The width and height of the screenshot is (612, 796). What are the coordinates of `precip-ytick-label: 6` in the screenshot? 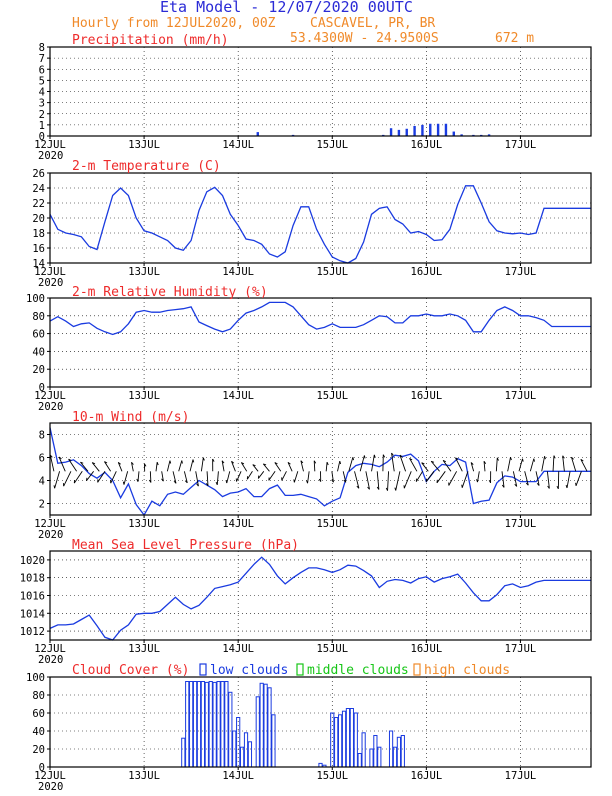 It's located at (42, 70).